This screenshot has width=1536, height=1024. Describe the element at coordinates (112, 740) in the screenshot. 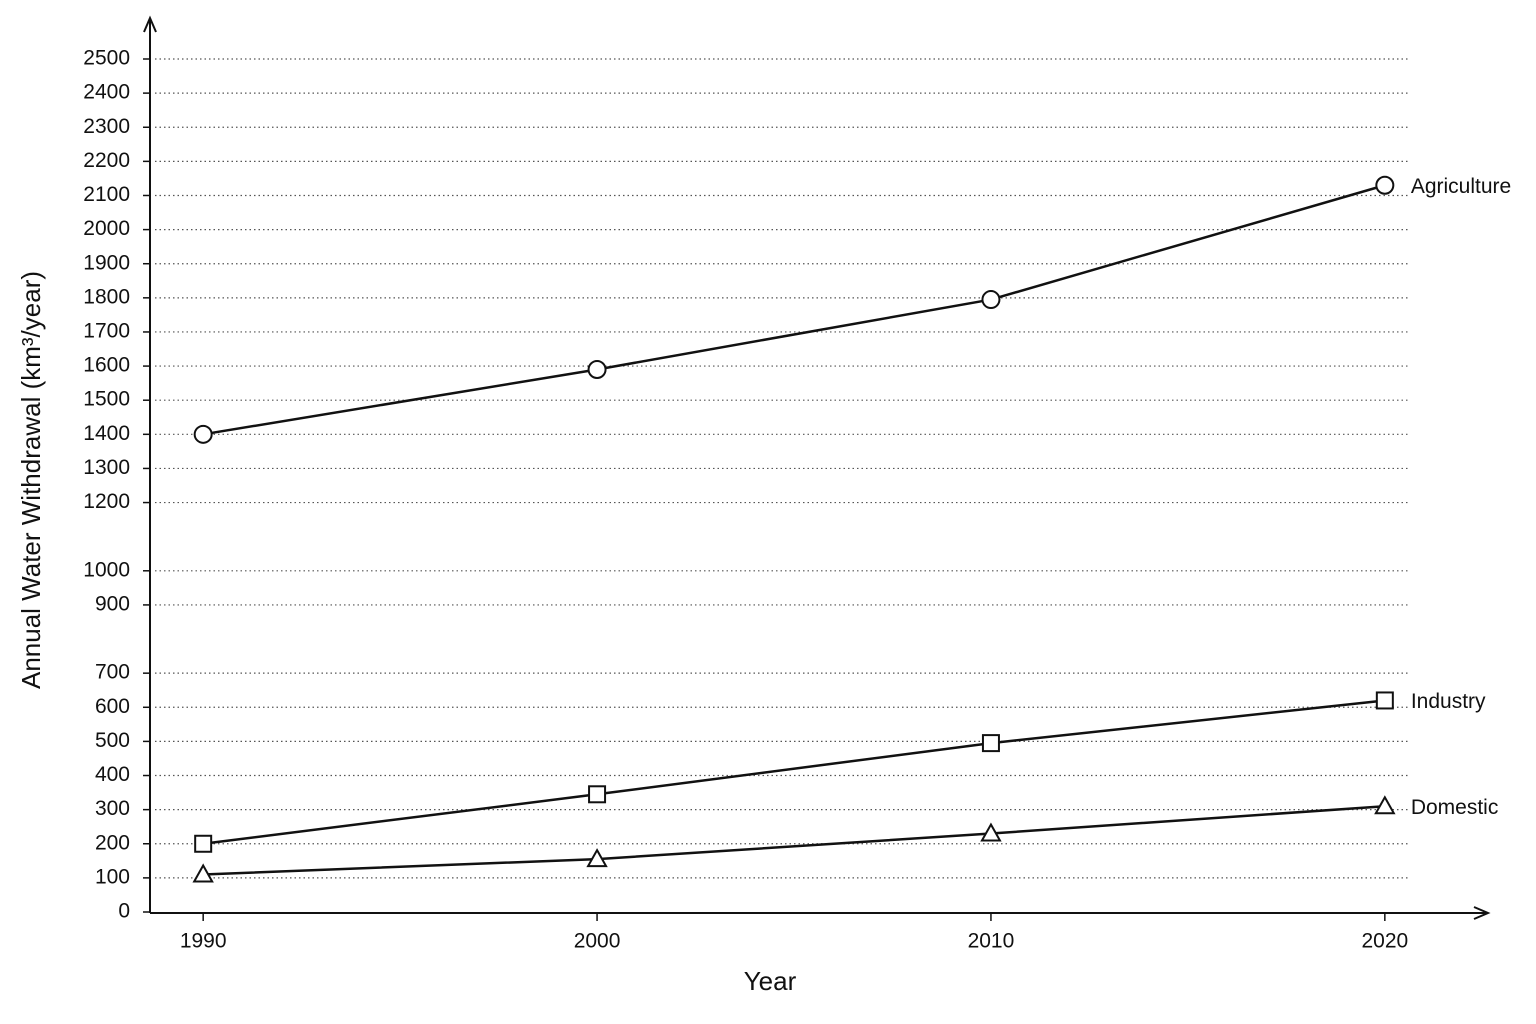

I see `y-tick-label: 500` at that location.